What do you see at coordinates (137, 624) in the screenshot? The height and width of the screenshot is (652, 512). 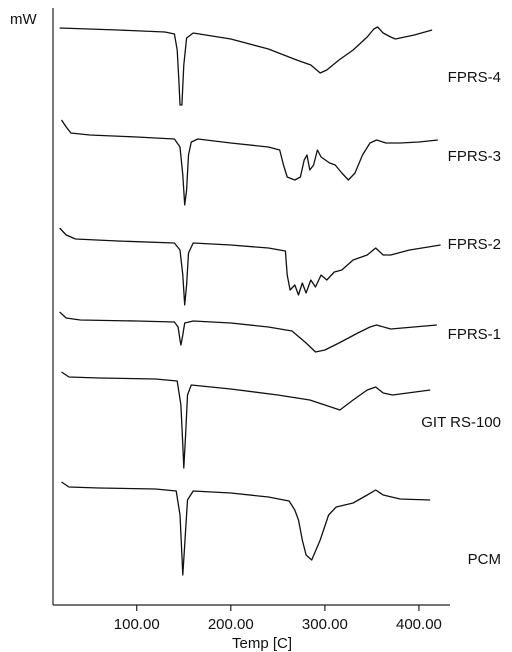 I see `x-tick-label: 100.00` at bounding box center [137, 624].